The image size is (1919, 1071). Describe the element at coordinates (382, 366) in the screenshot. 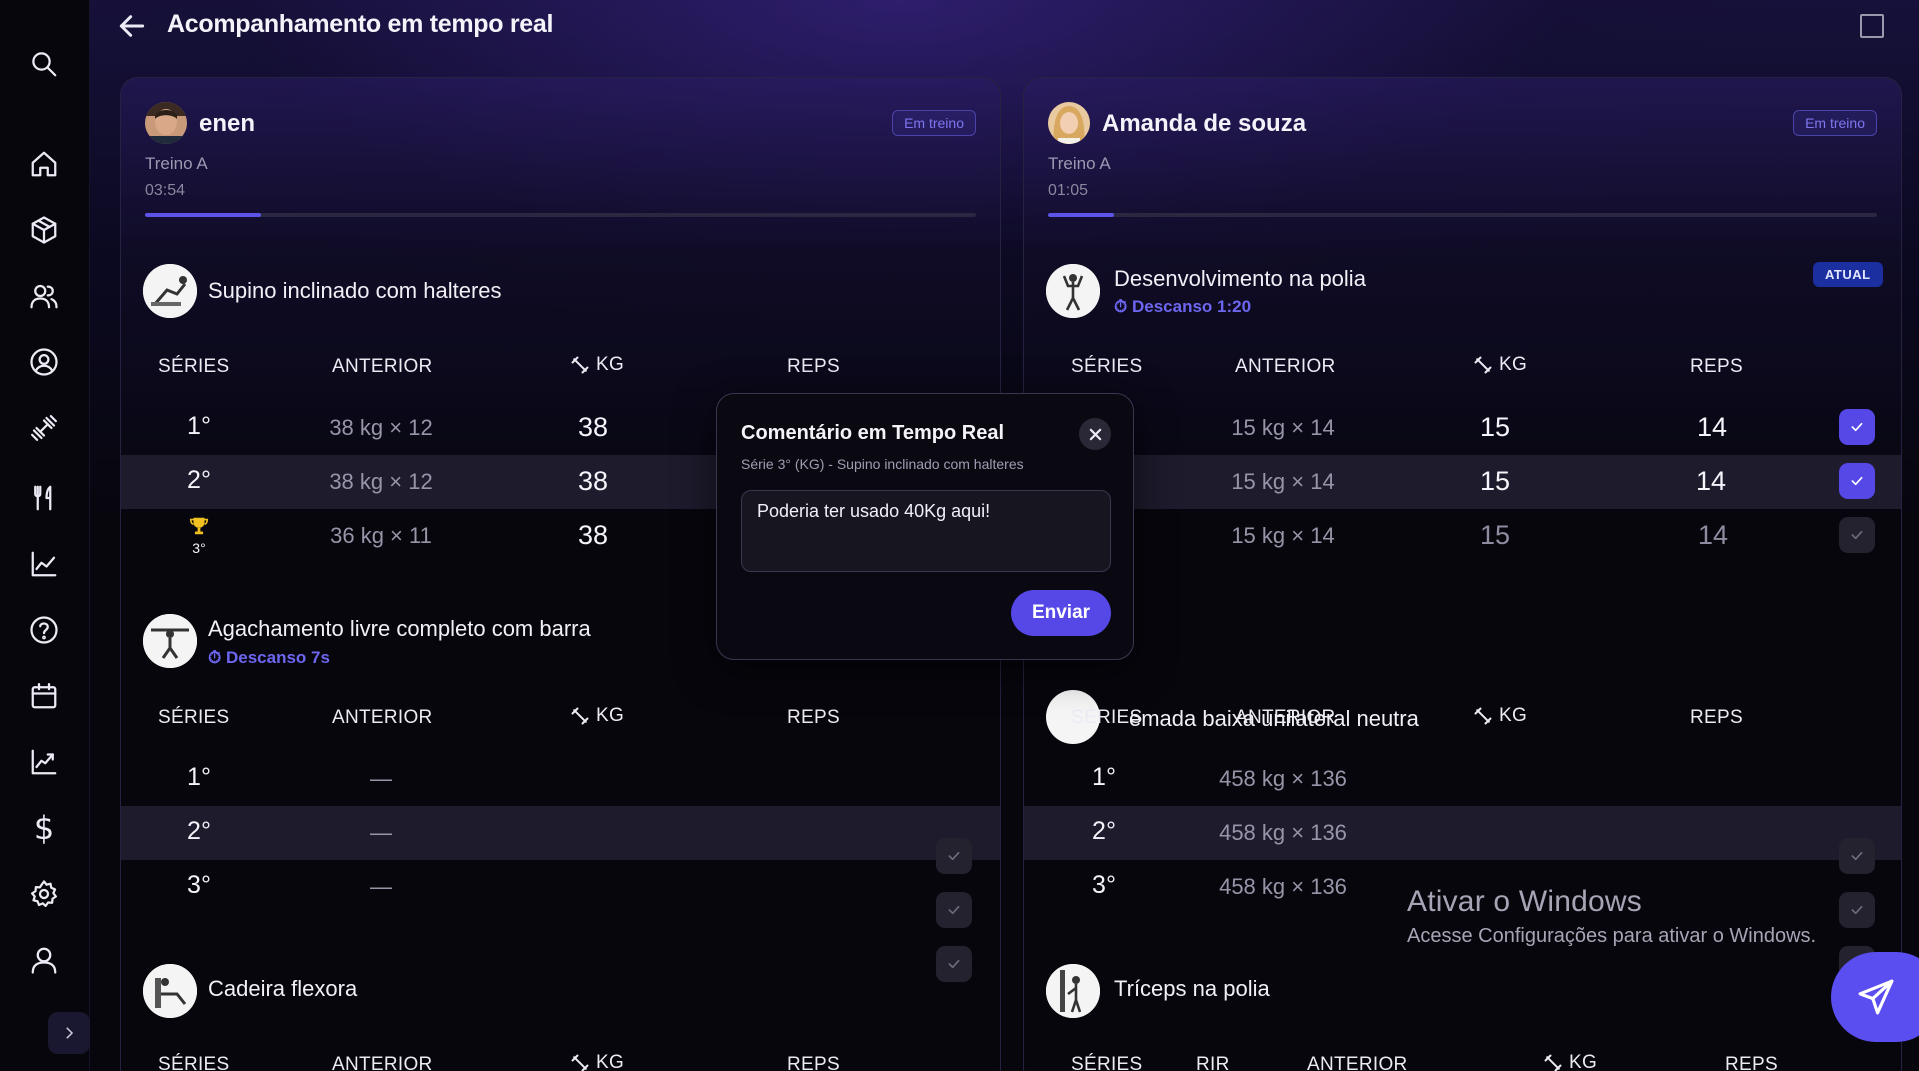

I see `column-previous: ANTERIOR` at that location.